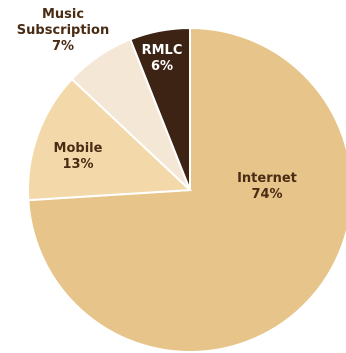 Image resolution: width=346 pixels, height=353 pixels. What do you see at coordinates (162, 58) in the screenshot?
I see `slice-label-rmlc: RMLC 6%` at bounding box center [162, 58].